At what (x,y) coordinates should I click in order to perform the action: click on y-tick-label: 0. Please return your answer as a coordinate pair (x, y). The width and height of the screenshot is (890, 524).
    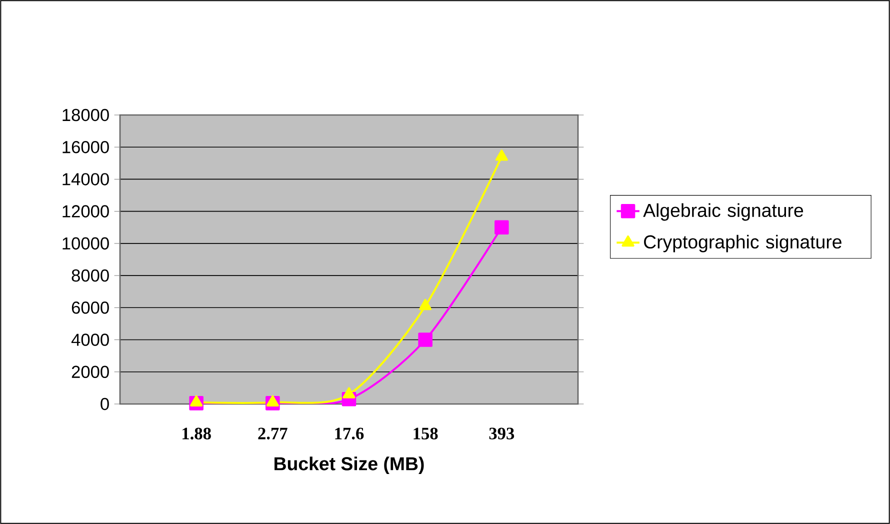
    Looking at the image, I should click on (104, 404).